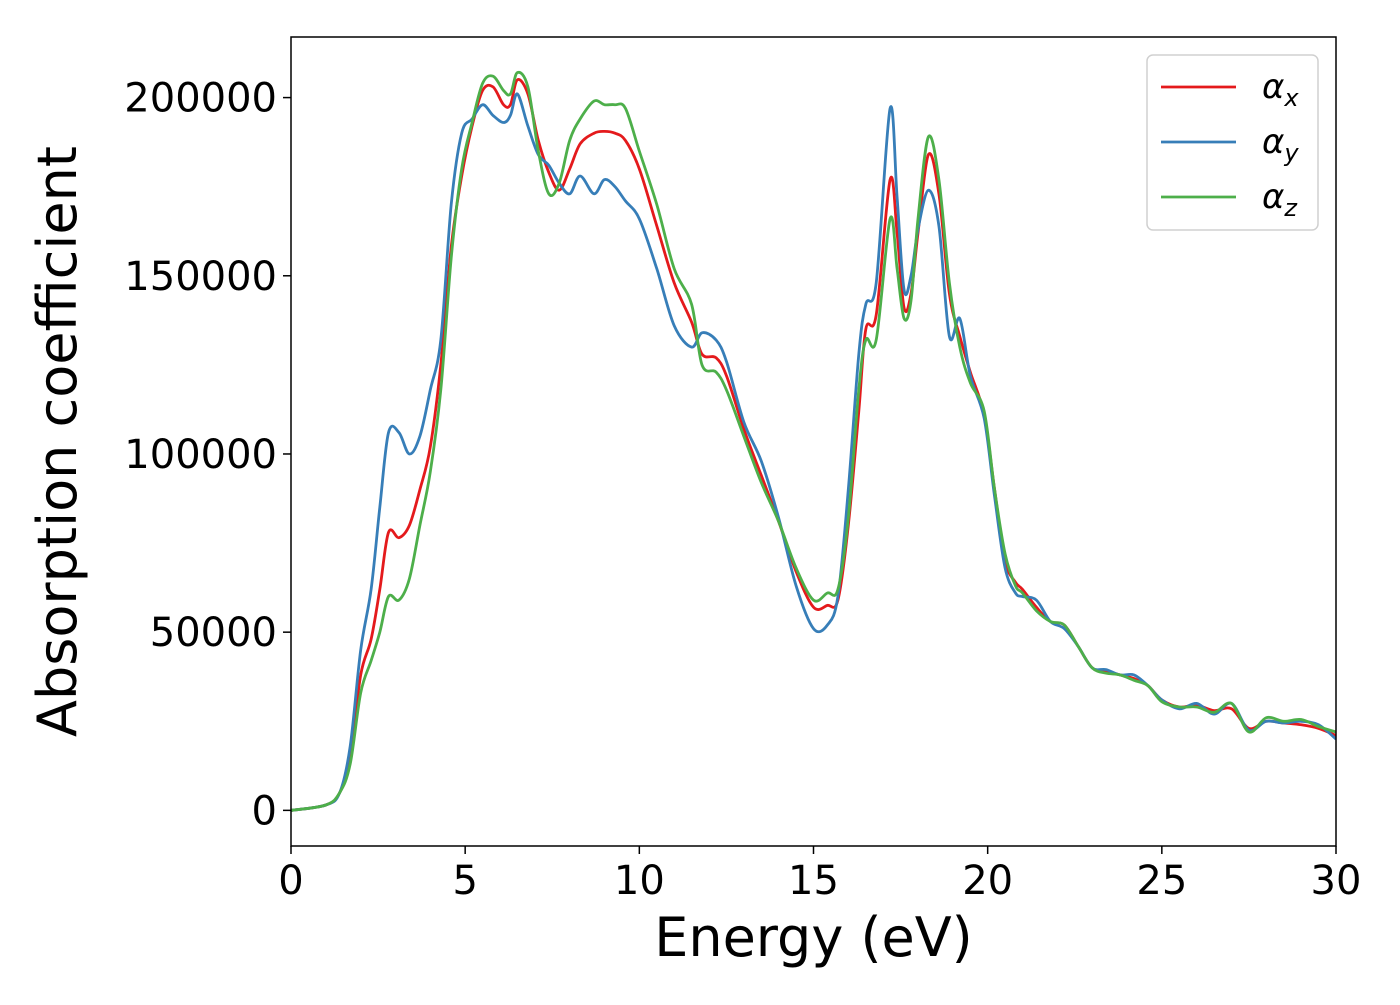 The image size is (1400, 1005). Describe the element at coordinates (1280, 89) in the screenshot. I see `legend-label-x: αx` at that location.